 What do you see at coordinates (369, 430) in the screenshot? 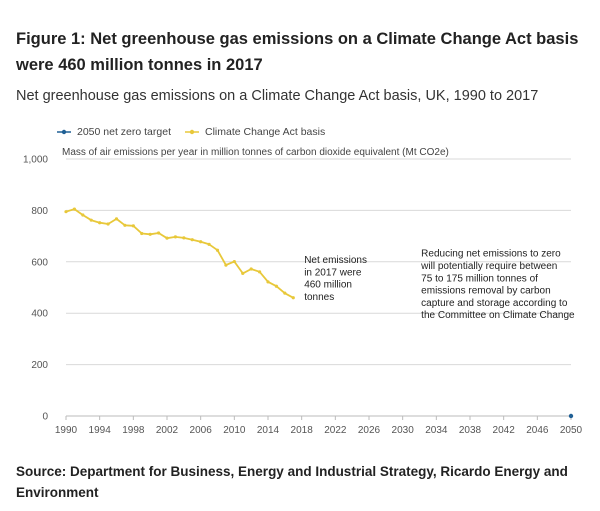
I see `x-tick-label: 2026` at bounding box center [369, 430].